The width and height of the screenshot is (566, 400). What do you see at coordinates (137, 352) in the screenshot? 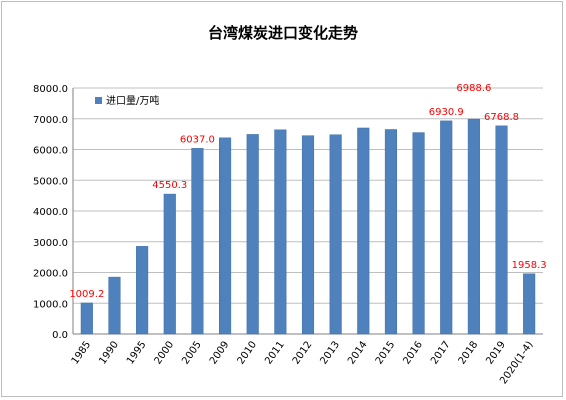
I see `x-tick-label: 1995` at bounding box center [137, 352].